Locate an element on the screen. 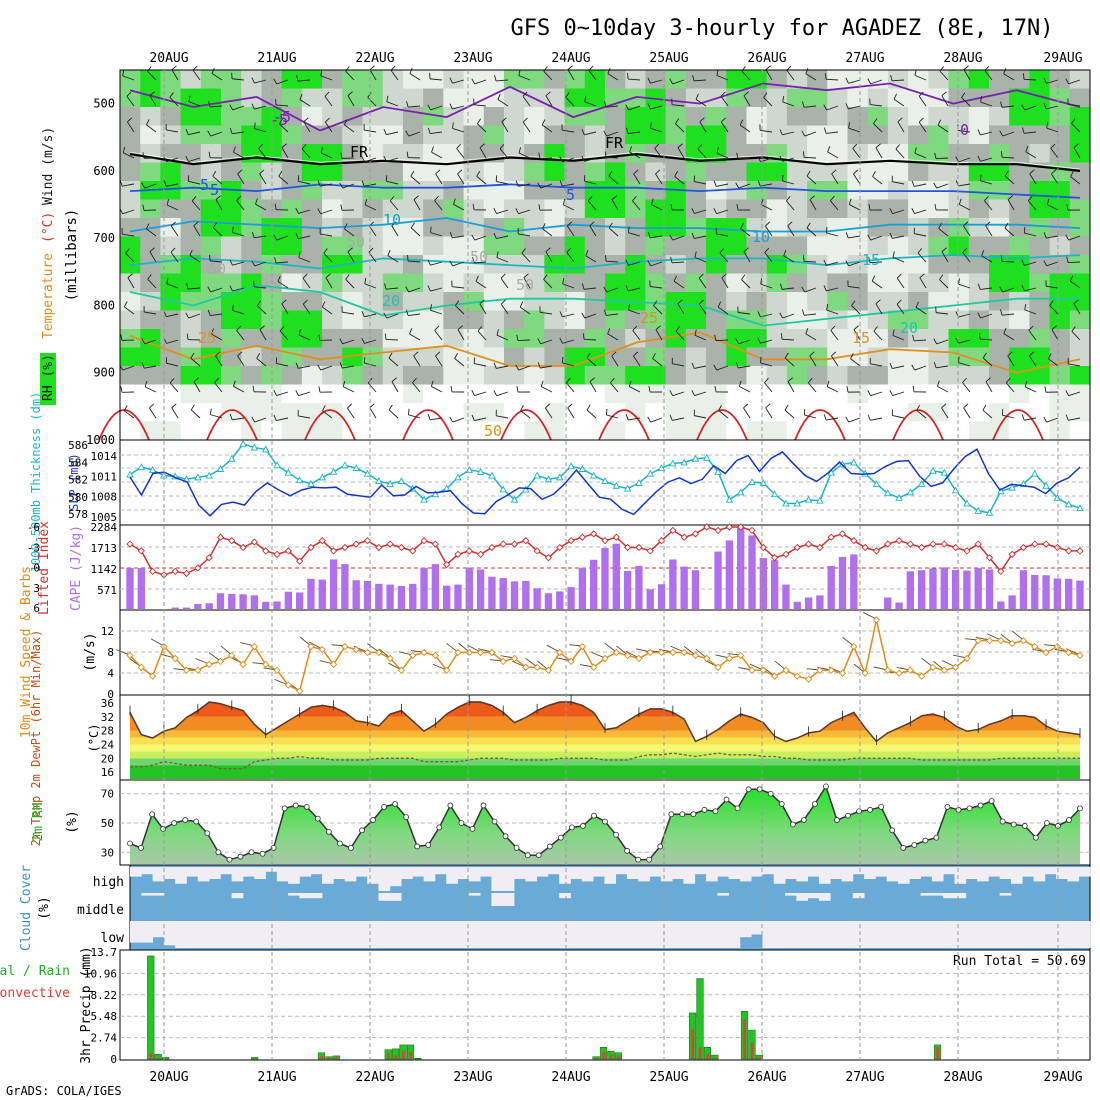 The image size is (1100, 1100). cape-bar is located at coordinates (605, 578).